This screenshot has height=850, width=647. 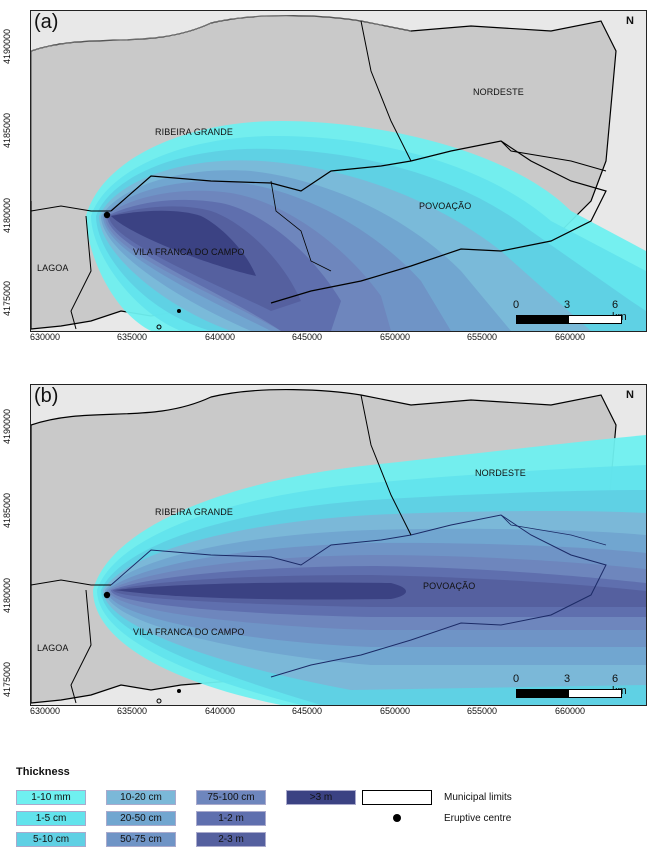 I want to click on legend-item-municipal-limits: Municipal limits, so click(x=462, y=798).